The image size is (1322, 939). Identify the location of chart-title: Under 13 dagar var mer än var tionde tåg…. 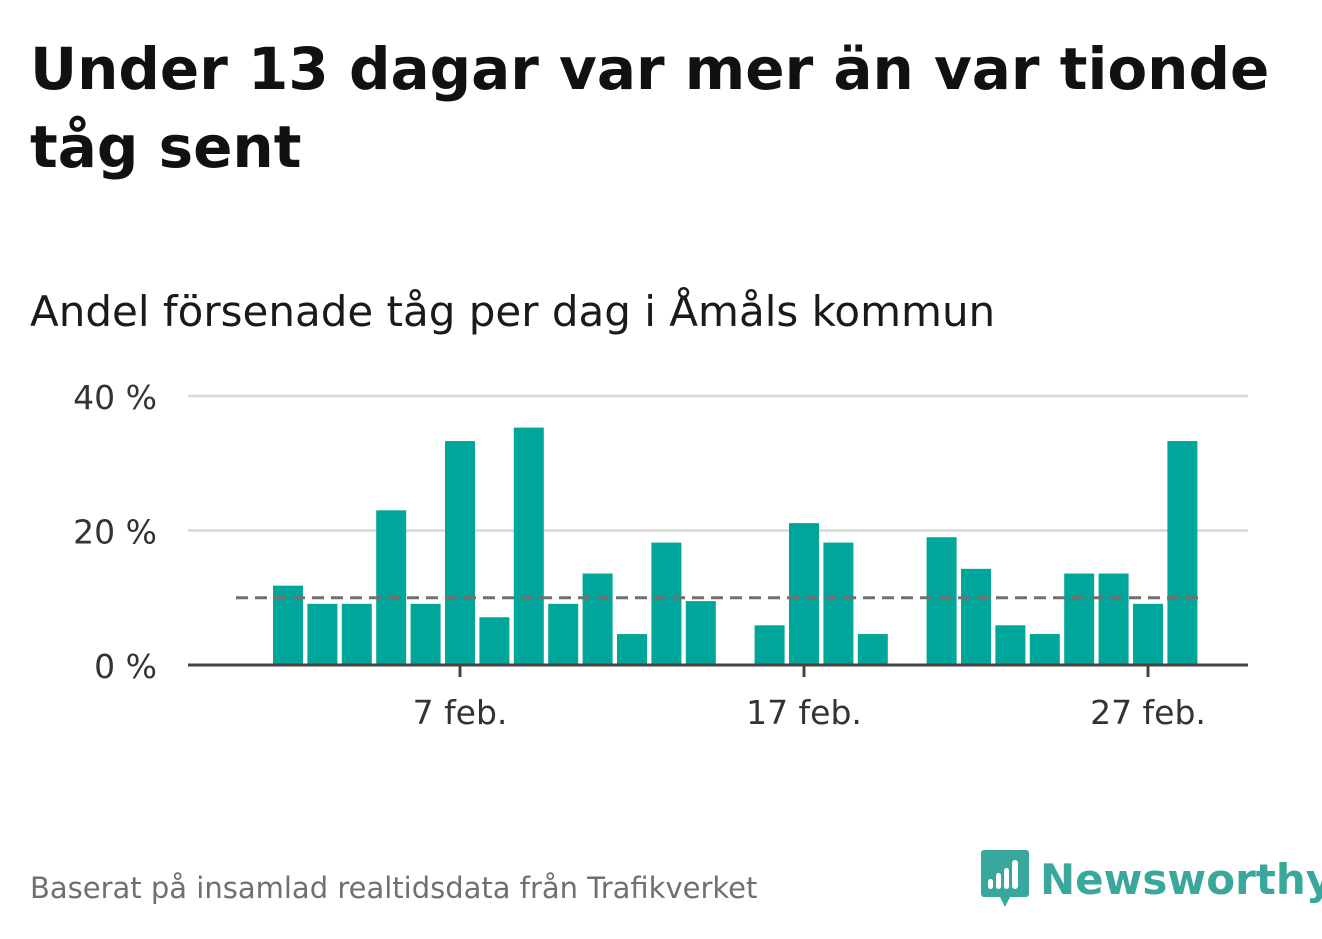
(650, 108).